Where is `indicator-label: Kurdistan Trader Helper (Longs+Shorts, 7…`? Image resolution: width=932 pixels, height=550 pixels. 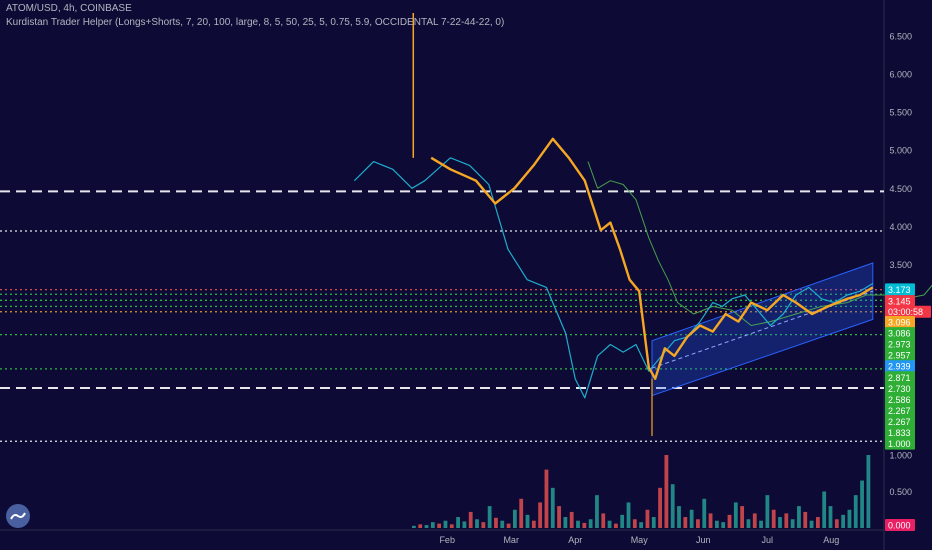
indicator-label: Kurdistan Trader Helper (Longs+Shorts, 7… is located at coordinates (255, 22).